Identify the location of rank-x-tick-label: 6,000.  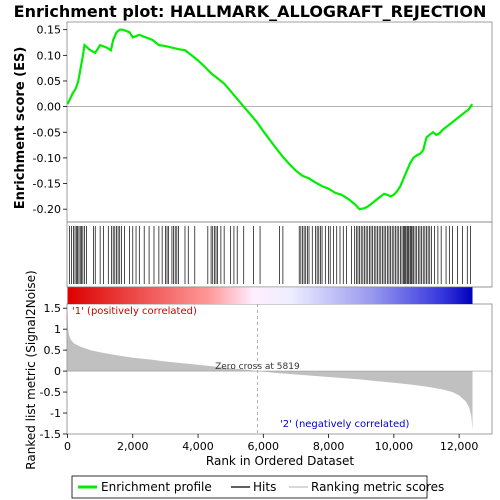
(264, 446).